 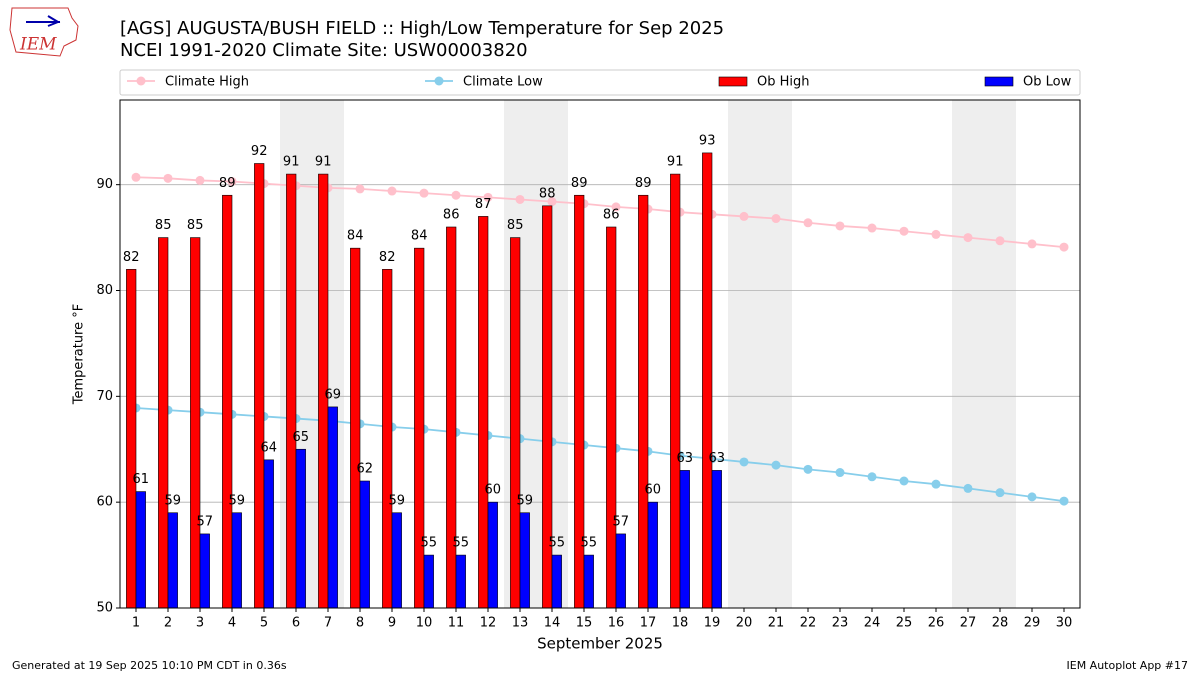 What do you see at coordinates (616, 623) in the screenshot?
I see `x-tick-label: 16` at bounding box center [616, 623].